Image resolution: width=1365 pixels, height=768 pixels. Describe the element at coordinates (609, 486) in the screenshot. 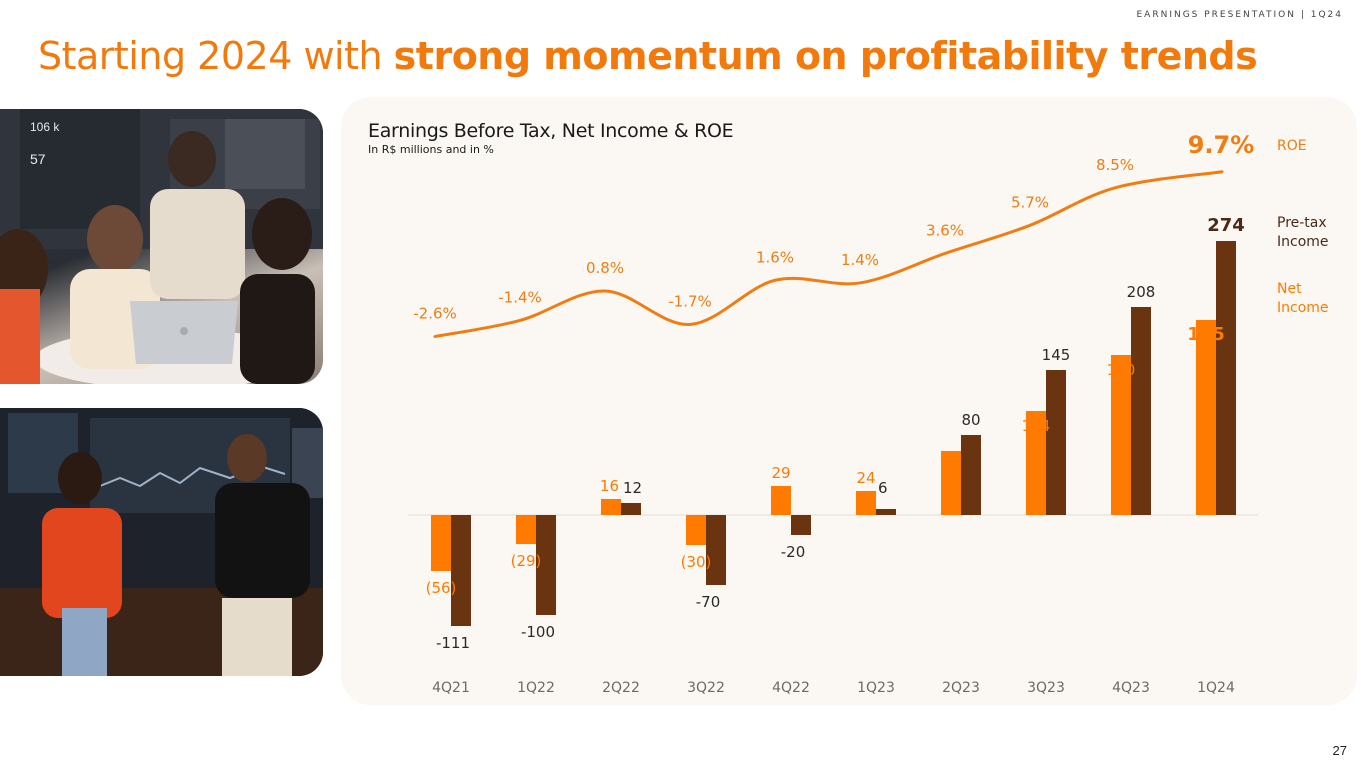

I see `label-net-income: 16` at that location.